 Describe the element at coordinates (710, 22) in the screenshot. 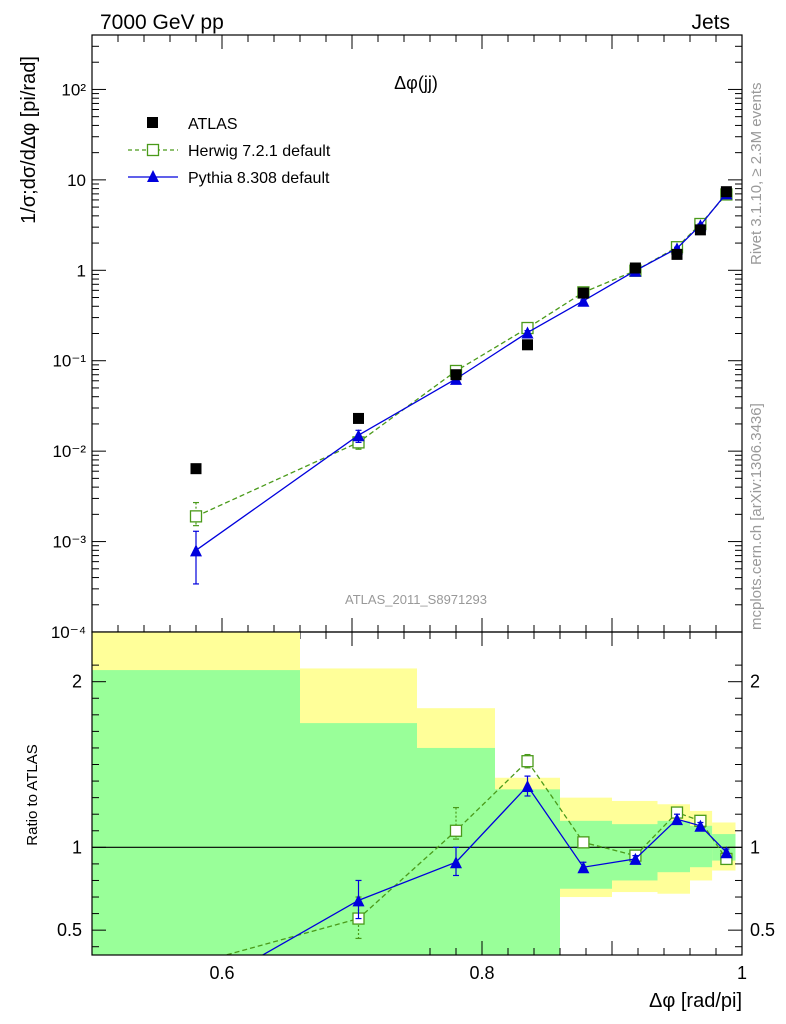

I see `header-right: Jets` at that location.